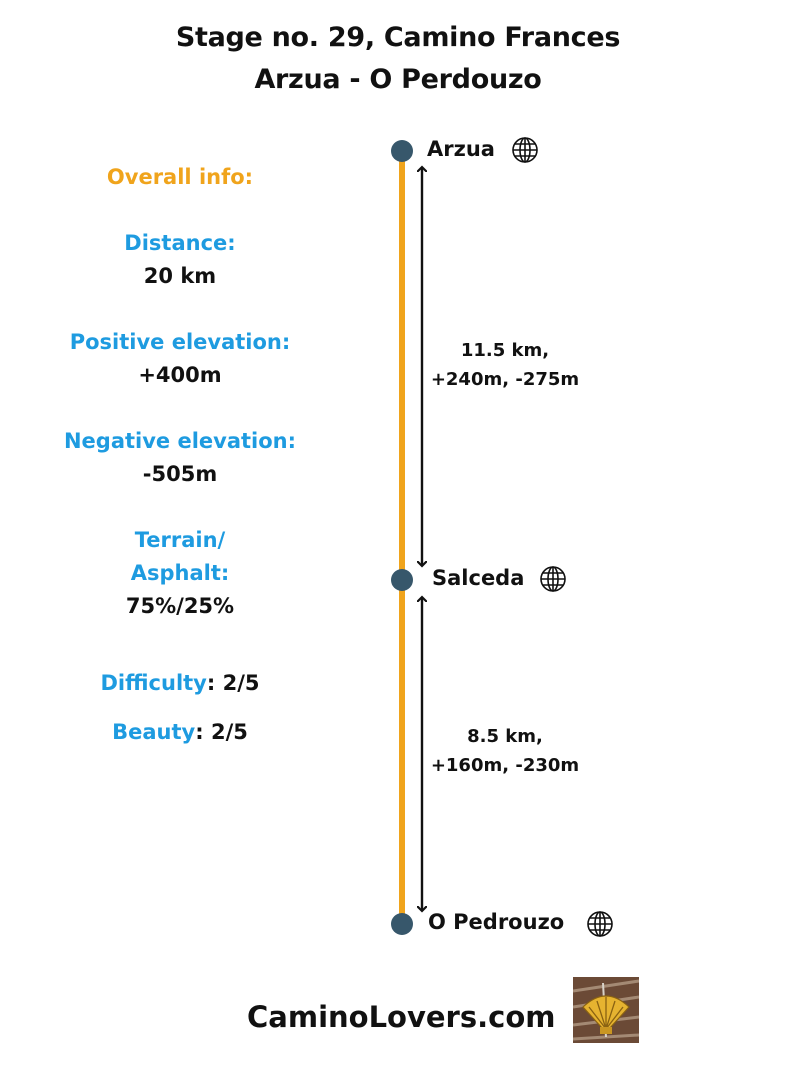 This screenshot has width=796, height=1088. What do you see at coordinates (401, 1017) in the screenshot?
I see `brand-name: CaminoLovers.com` at bounding box center [401, 1017].